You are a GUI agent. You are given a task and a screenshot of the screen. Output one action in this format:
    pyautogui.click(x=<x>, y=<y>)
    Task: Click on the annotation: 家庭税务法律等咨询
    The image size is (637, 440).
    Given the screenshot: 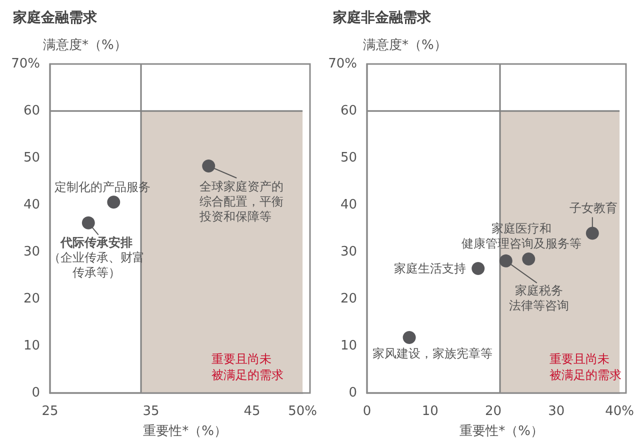 What is the action you would take?
    pyautogui.click(x=538, y=297)
    